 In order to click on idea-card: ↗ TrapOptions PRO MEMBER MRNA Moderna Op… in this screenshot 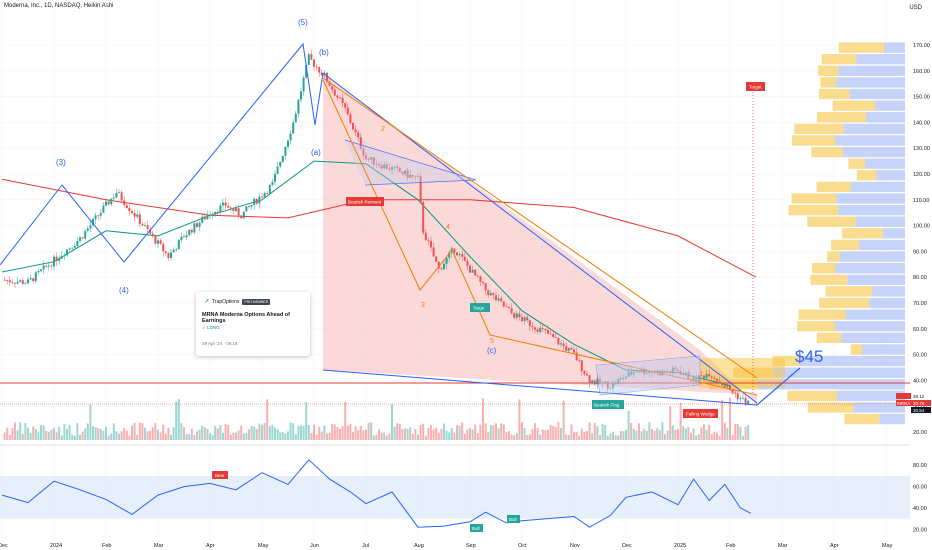, I will do `click(253, 324)`.